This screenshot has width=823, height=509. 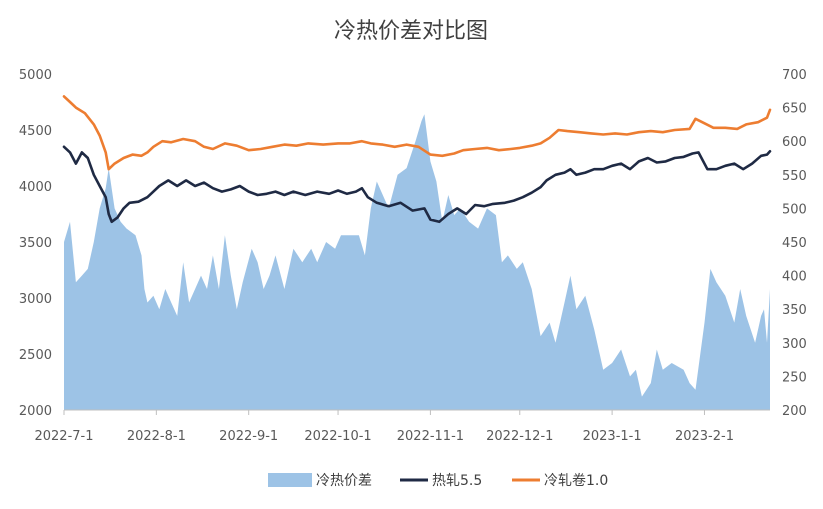 I want to click on y-right-tick-label: 700, so click(x=794, y=75).